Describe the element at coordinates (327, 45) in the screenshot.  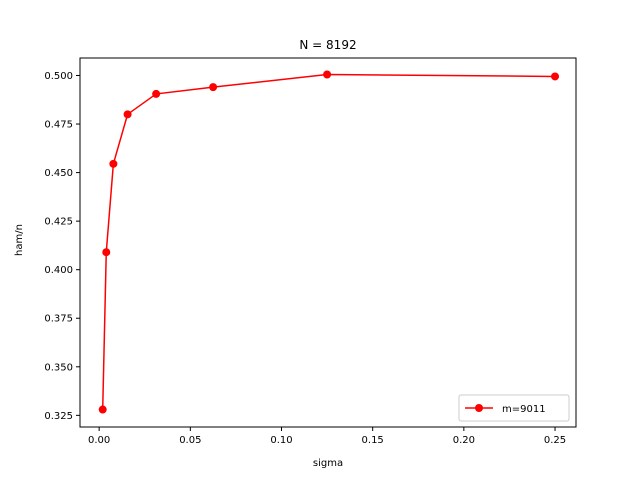
I see `chart-title: N = 8192` at that location.